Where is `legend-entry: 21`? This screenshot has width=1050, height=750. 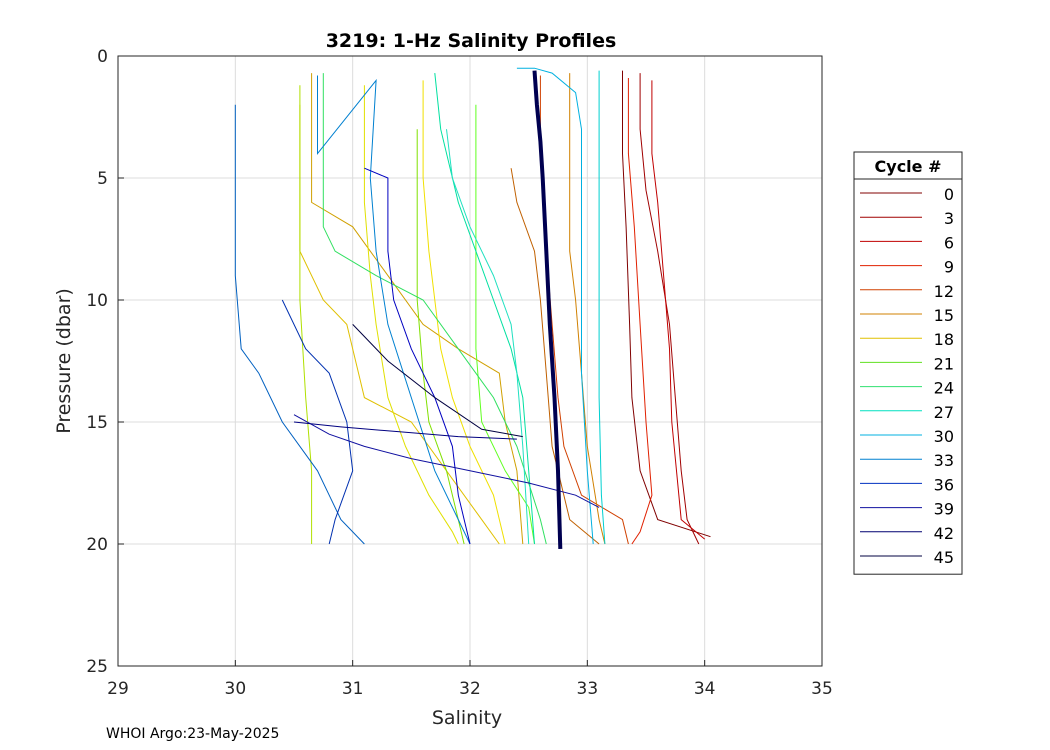 legend-entry: 21 is located at coordinates (944, 363).